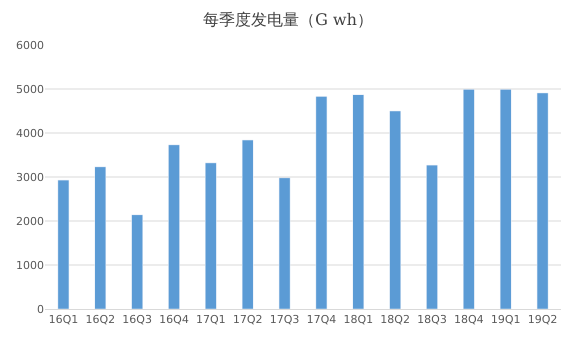  I want to click on x-tick-label: 17Q2, so click(247, 319).